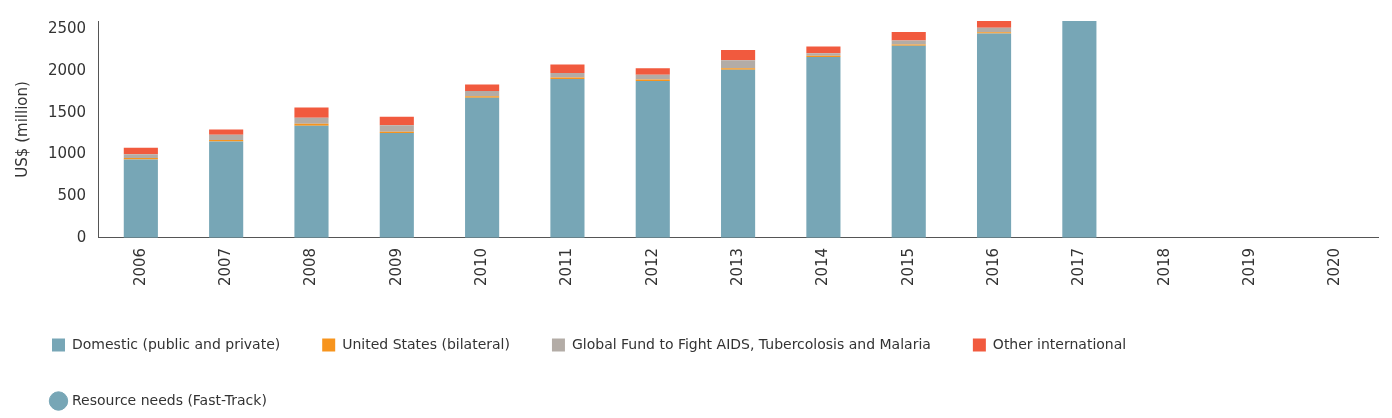  What do you see at coordinates (169, 399) in the screenshot?
I see `legend-label: Resource needs (Fast-Track)` at bounding box center [169, 399].